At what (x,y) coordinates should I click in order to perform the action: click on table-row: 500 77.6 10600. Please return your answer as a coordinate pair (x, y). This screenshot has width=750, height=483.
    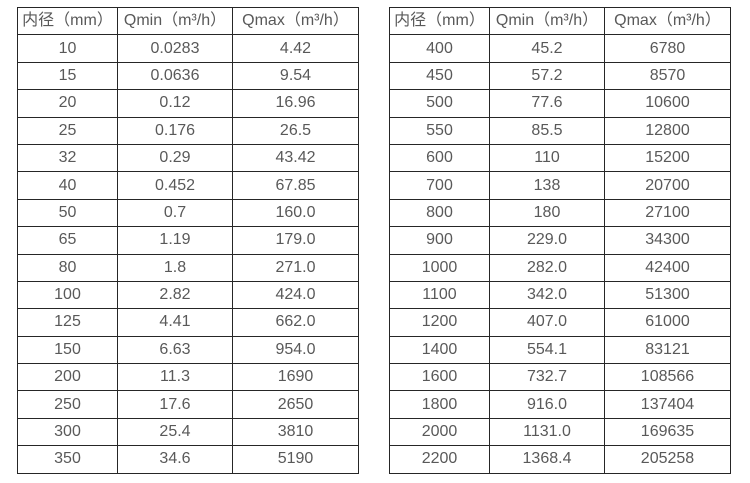
    Looking at the image, I should click on (560, 103).